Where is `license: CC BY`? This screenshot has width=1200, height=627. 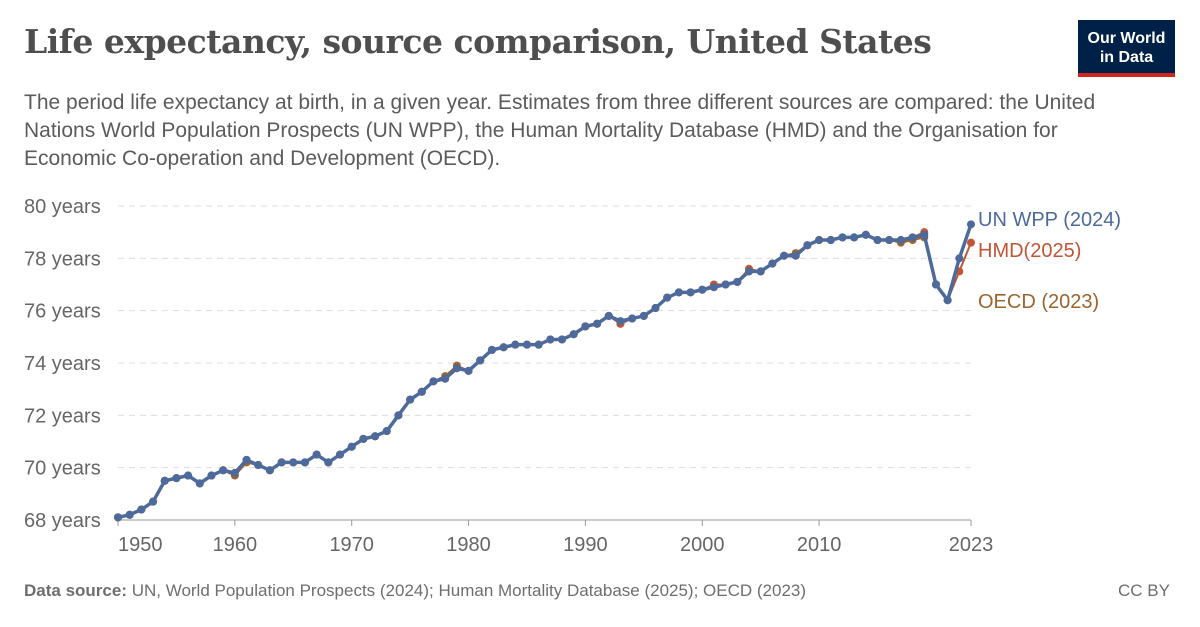 license: CC BY is located at coordinates (1144, 590).